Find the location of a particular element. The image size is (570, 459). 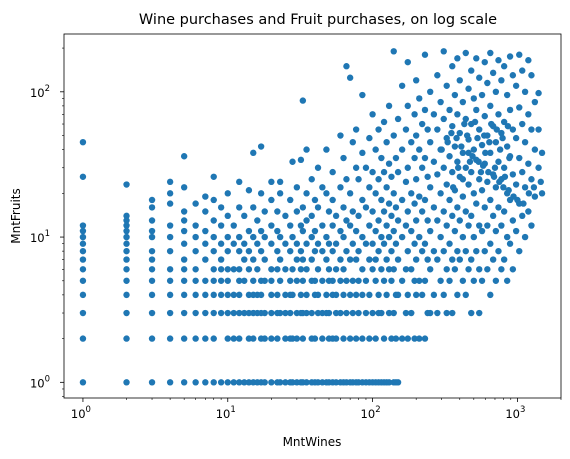

y-tick-label: 102 is located at coordinates (40, 92).